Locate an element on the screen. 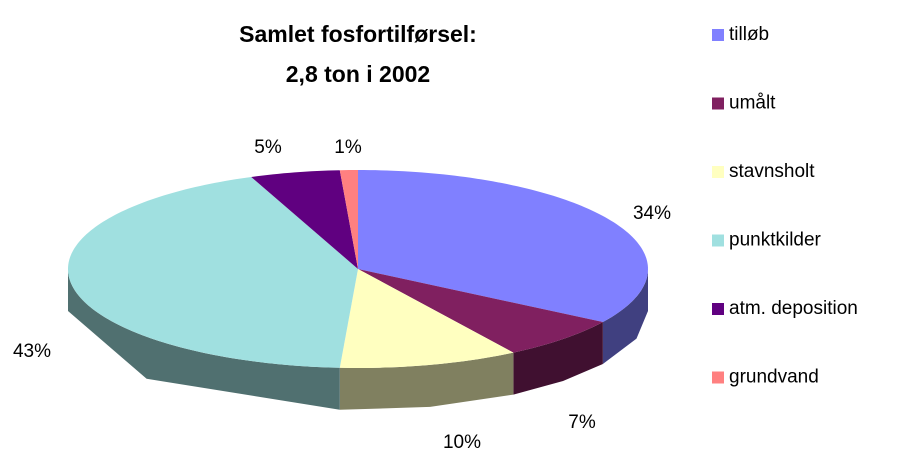 This screenshot has height=450, width=914. data-label: 34% is located at coordinates (652, 213).